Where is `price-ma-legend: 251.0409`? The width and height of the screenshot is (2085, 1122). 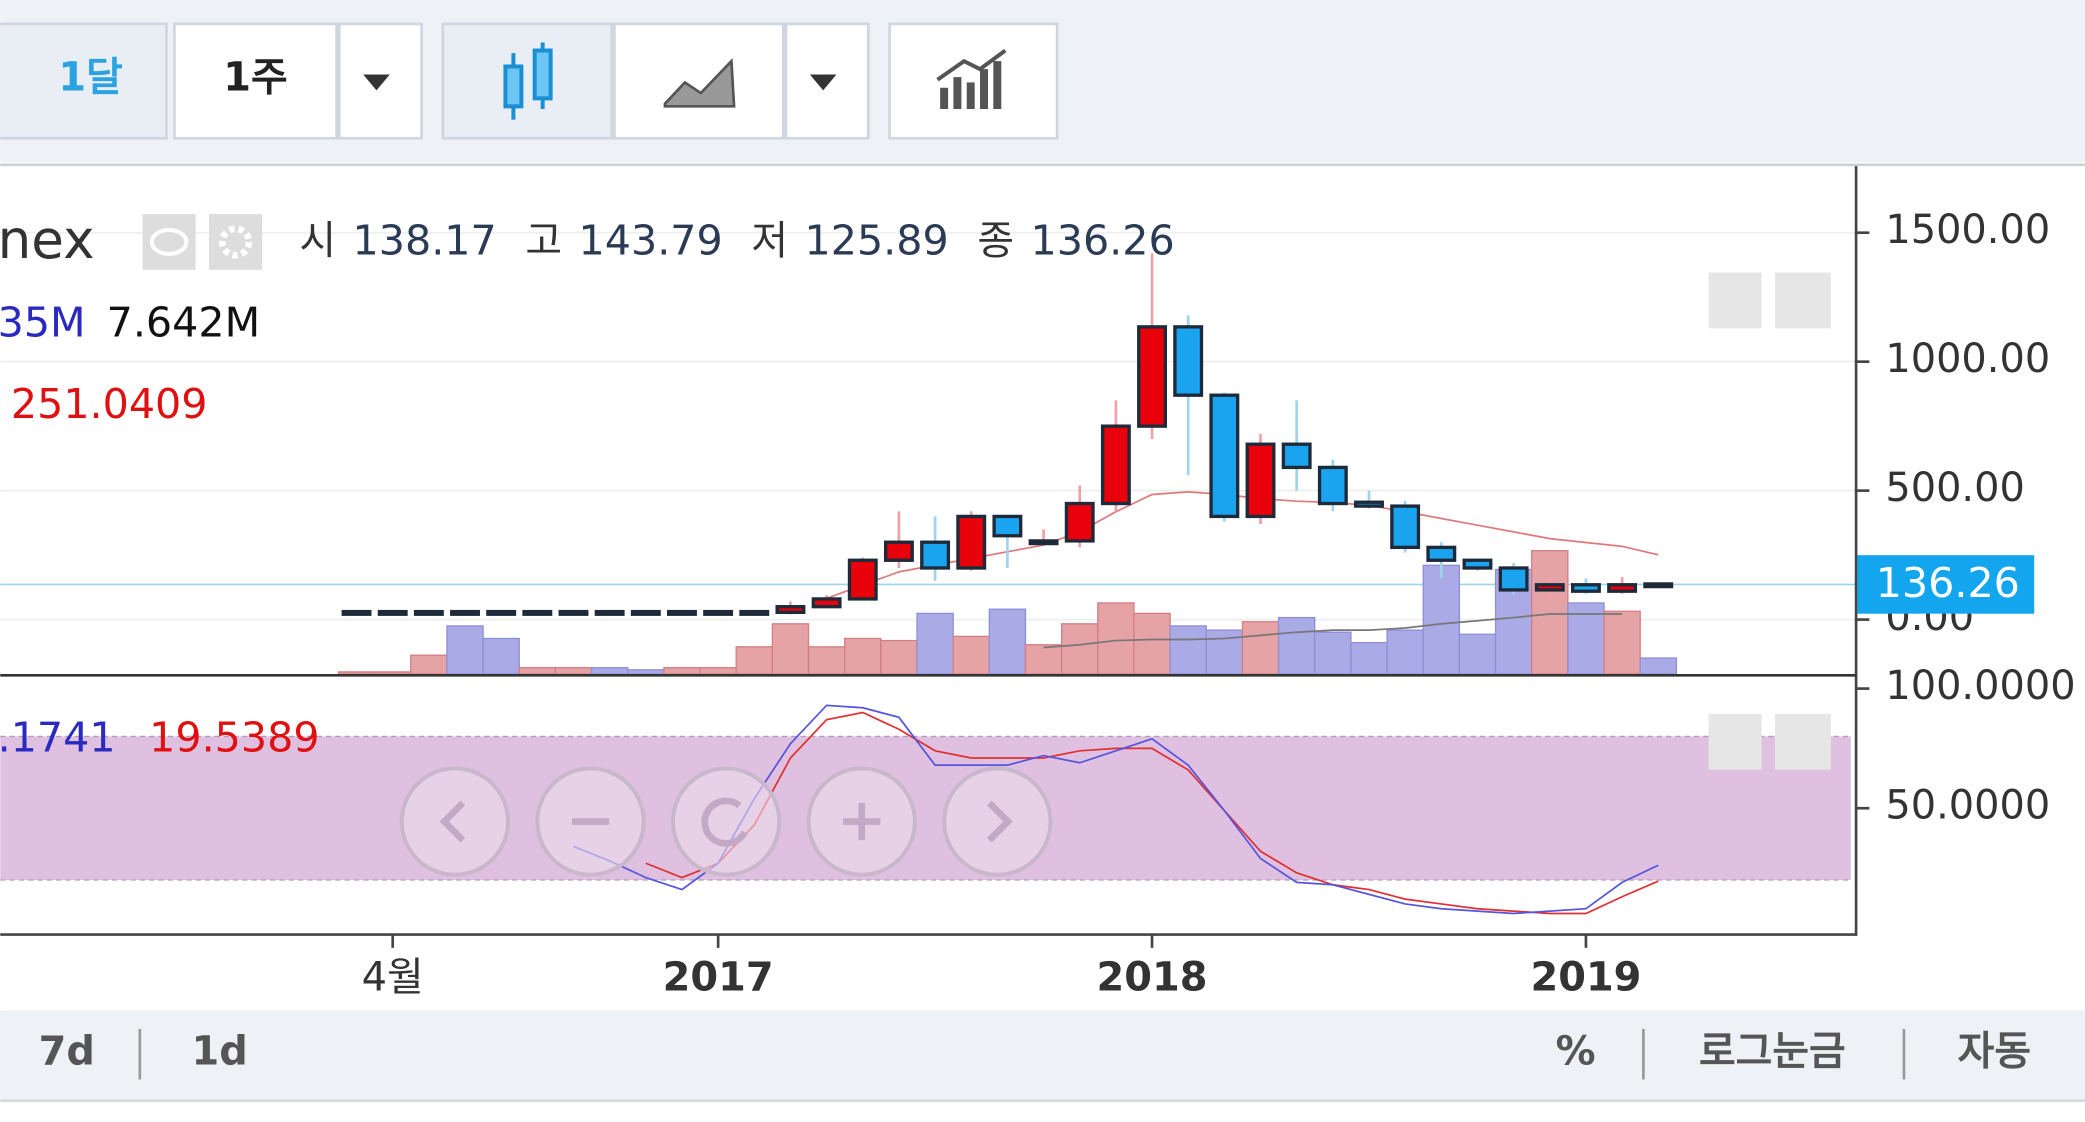
price-ma-legend: 251.0409 is located at coordinates (109, 404).